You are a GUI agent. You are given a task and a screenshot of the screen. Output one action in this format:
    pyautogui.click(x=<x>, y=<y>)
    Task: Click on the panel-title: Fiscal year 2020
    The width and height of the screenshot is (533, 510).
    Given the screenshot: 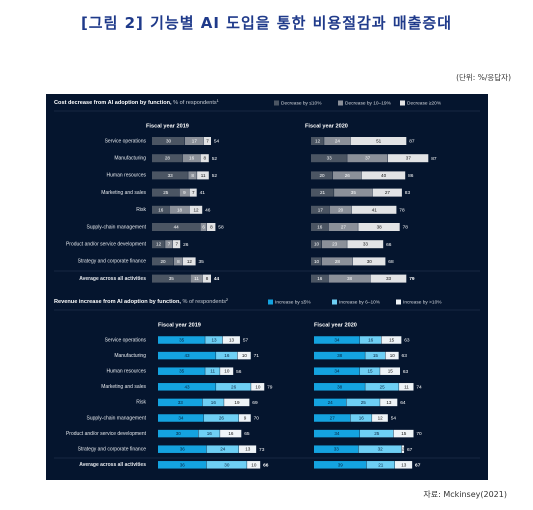 What is the action you would take?
    pyautogui.click(x=335, y=325)
    